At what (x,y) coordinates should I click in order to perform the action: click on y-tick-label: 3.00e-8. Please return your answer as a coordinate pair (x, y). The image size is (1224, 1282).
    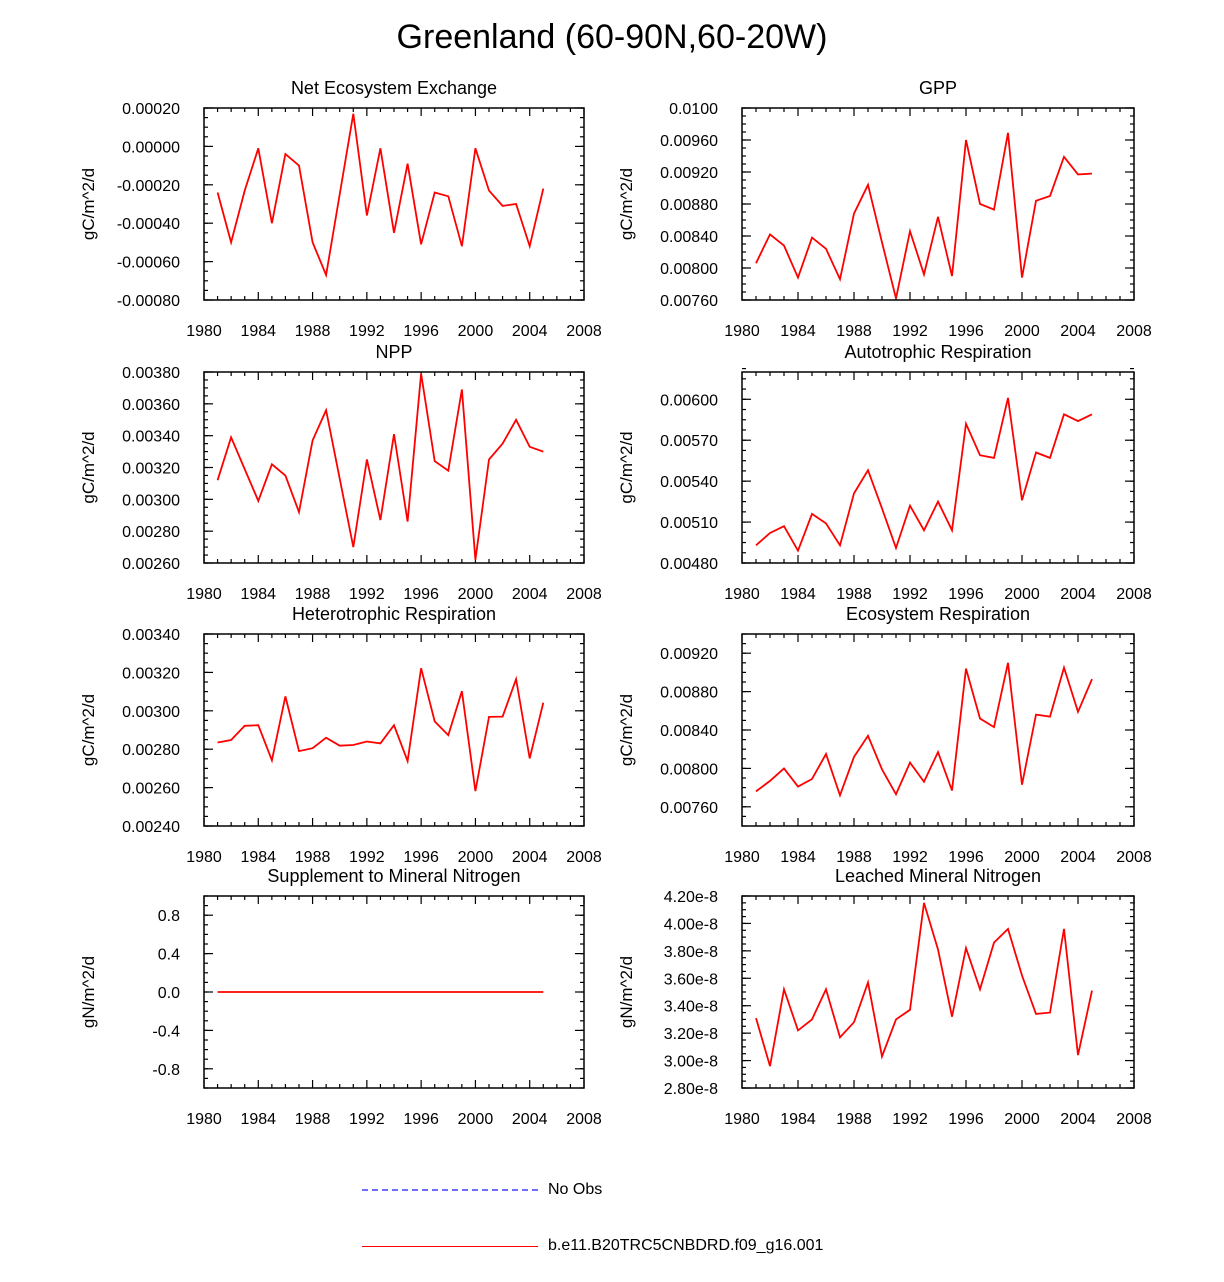
    Looking at the image, I should click on (691, 1062).